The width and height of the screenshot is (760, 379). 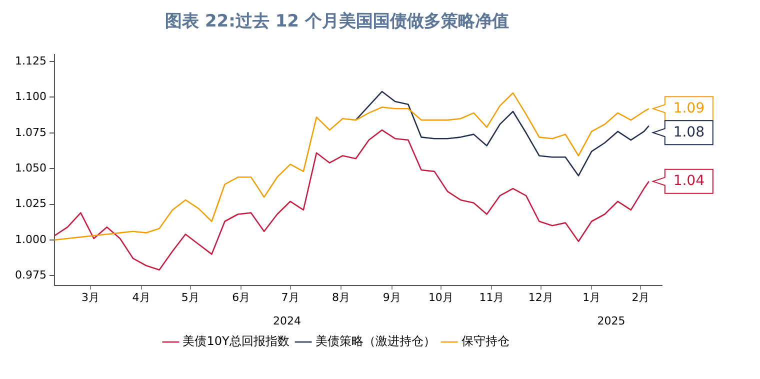 I want to click on x-tick-label: 2月, so click(x=641, y=297).